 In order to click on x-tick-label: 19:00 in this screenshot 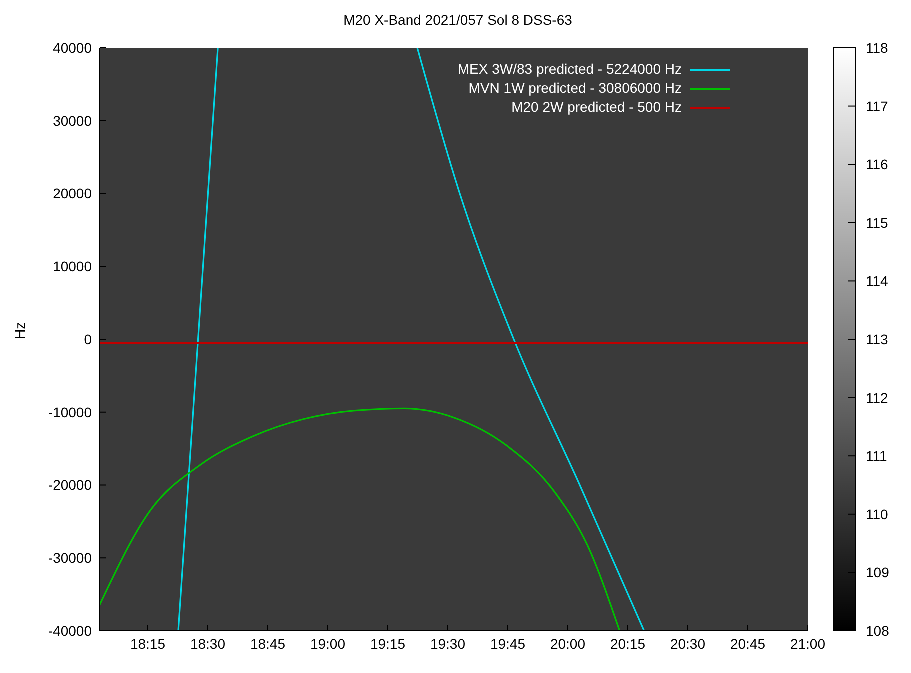, I will do `click(328, 644)`.